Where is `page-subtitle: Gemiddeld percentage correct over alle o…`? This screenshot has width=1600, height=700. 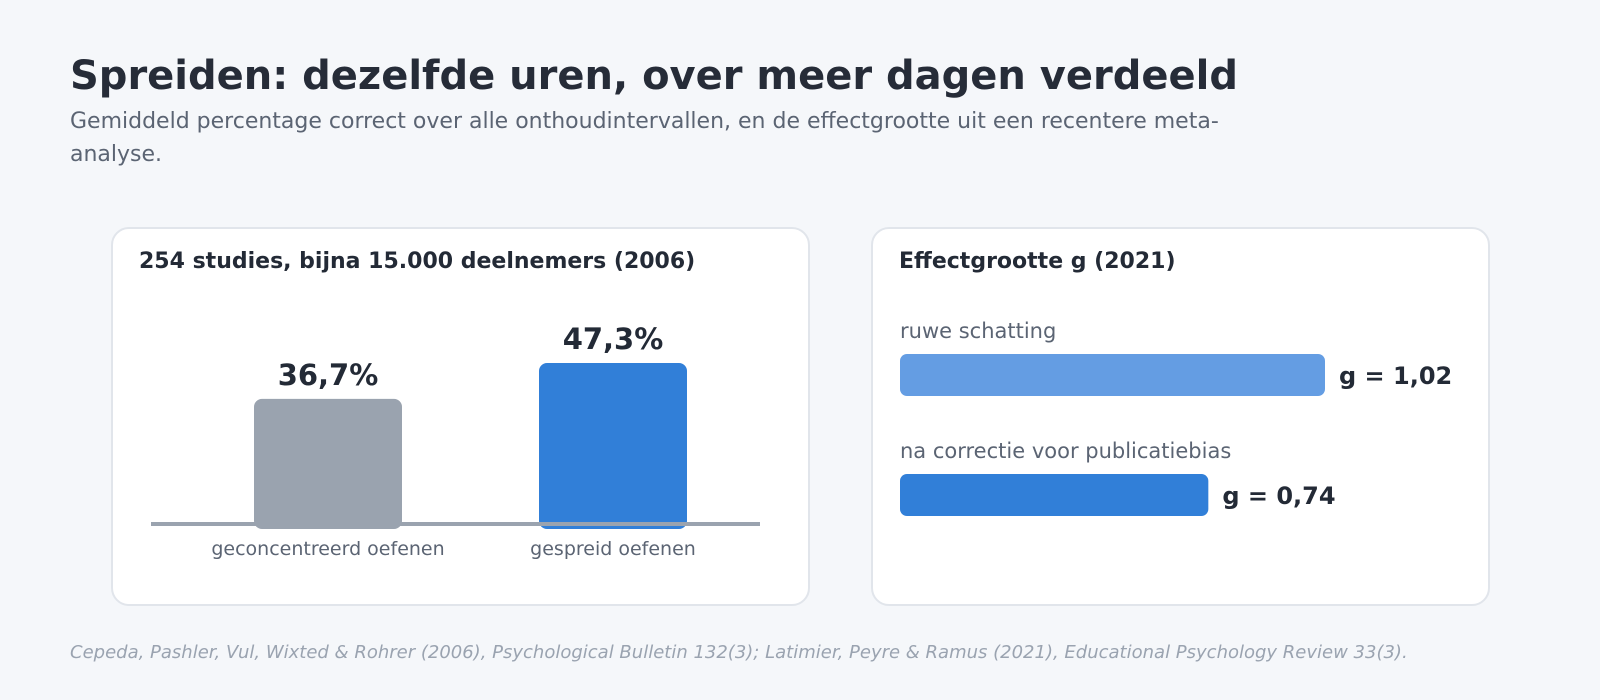
page-subtitle: Gemiddeld percentage correct over alle o… is located at coordinates (644, 138).